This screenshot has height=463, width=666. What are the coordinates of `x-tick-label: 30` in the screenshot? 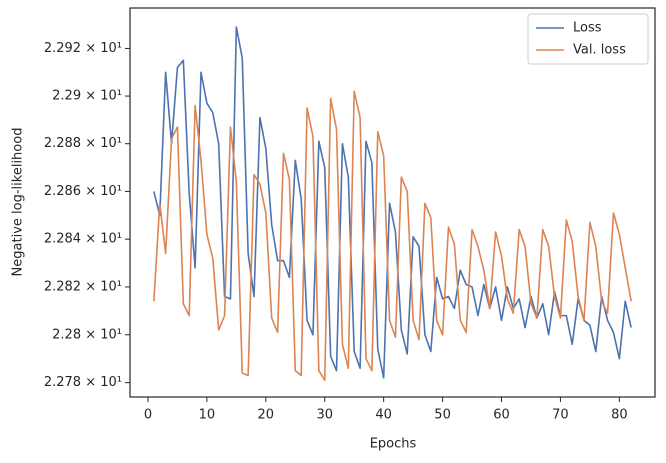 It's located at (324, 415).